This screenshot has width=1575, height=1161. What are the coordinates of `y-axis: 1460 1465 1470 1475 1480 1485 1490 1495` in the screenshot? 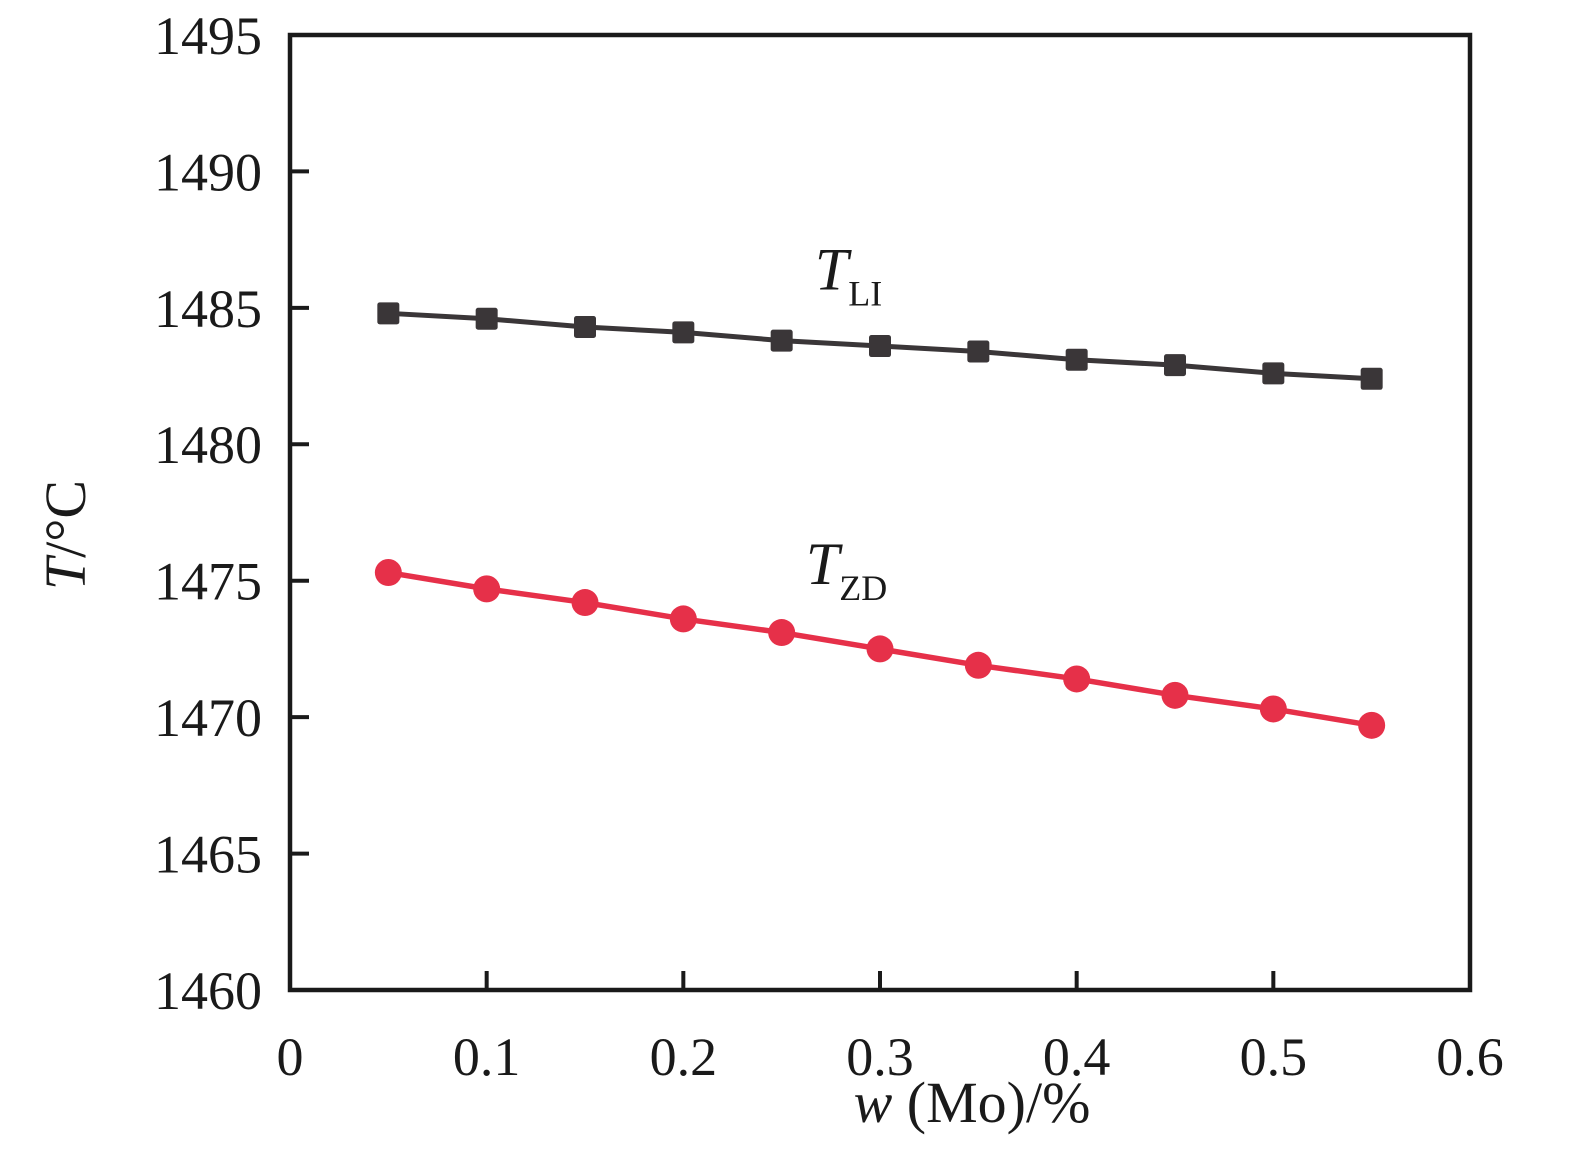 It's located at (231, 513).